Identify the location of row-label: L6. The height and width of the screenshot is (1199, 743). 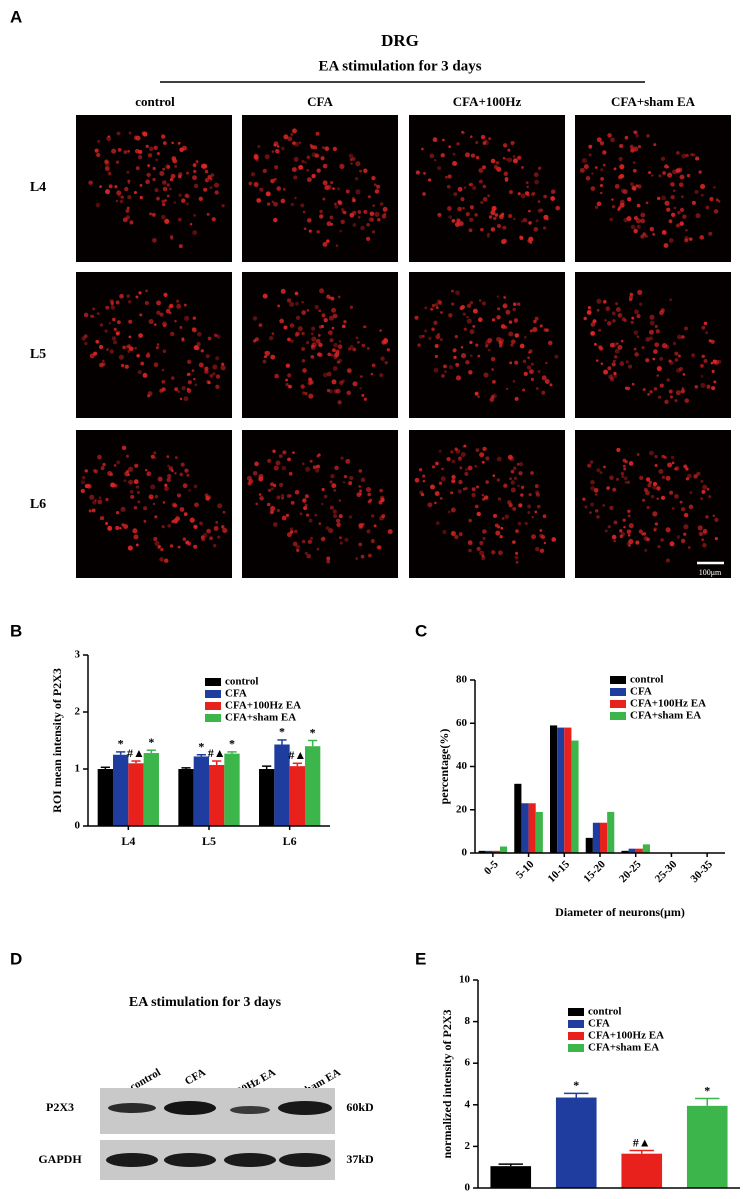
(38, 504).